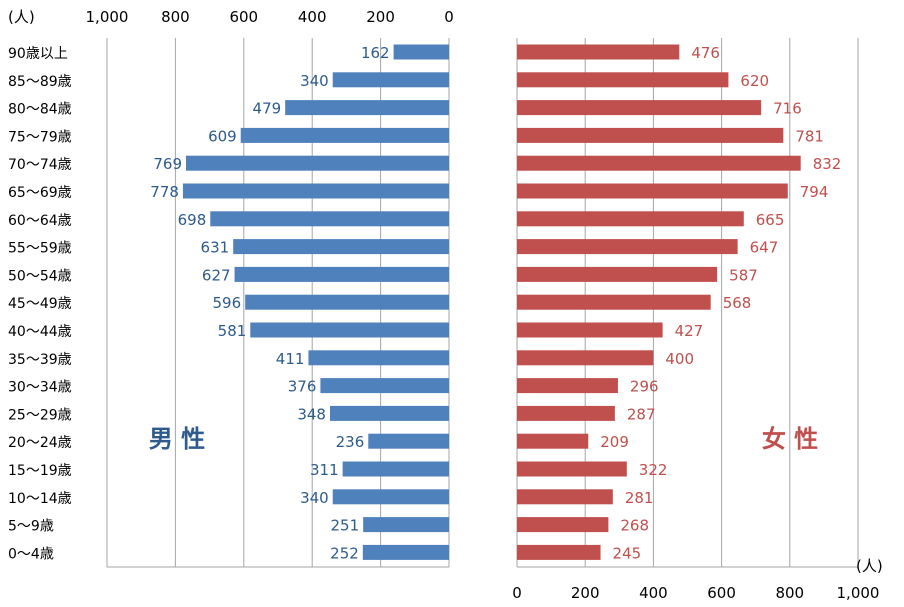  I want to click on bottom-tick-label: 200, so click(585, 593).